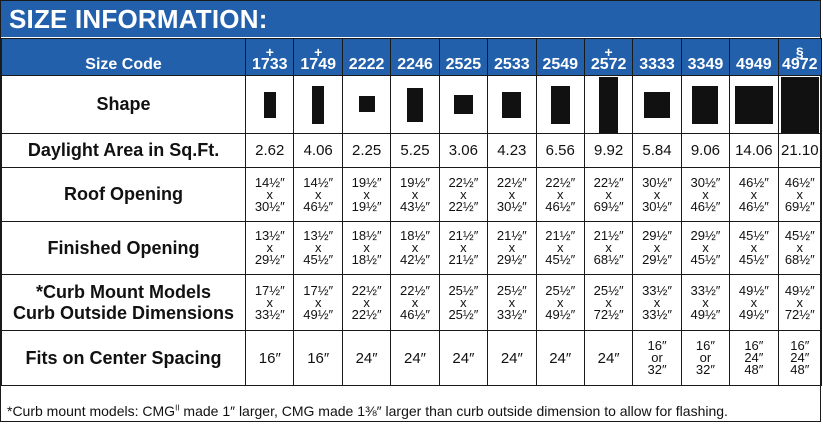 Image resolution: width=823 pixels, height=424 pixels. What do you see at coordinates (318, 52) in the screenshot?
I see `size-code-mark: +` at bounding box center [318, 52].